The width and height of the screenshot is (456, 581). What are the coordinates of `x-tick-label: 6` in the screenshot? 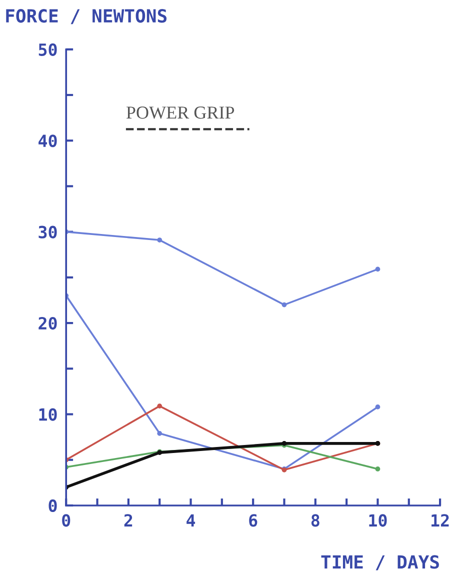 It's located at (253, 520).